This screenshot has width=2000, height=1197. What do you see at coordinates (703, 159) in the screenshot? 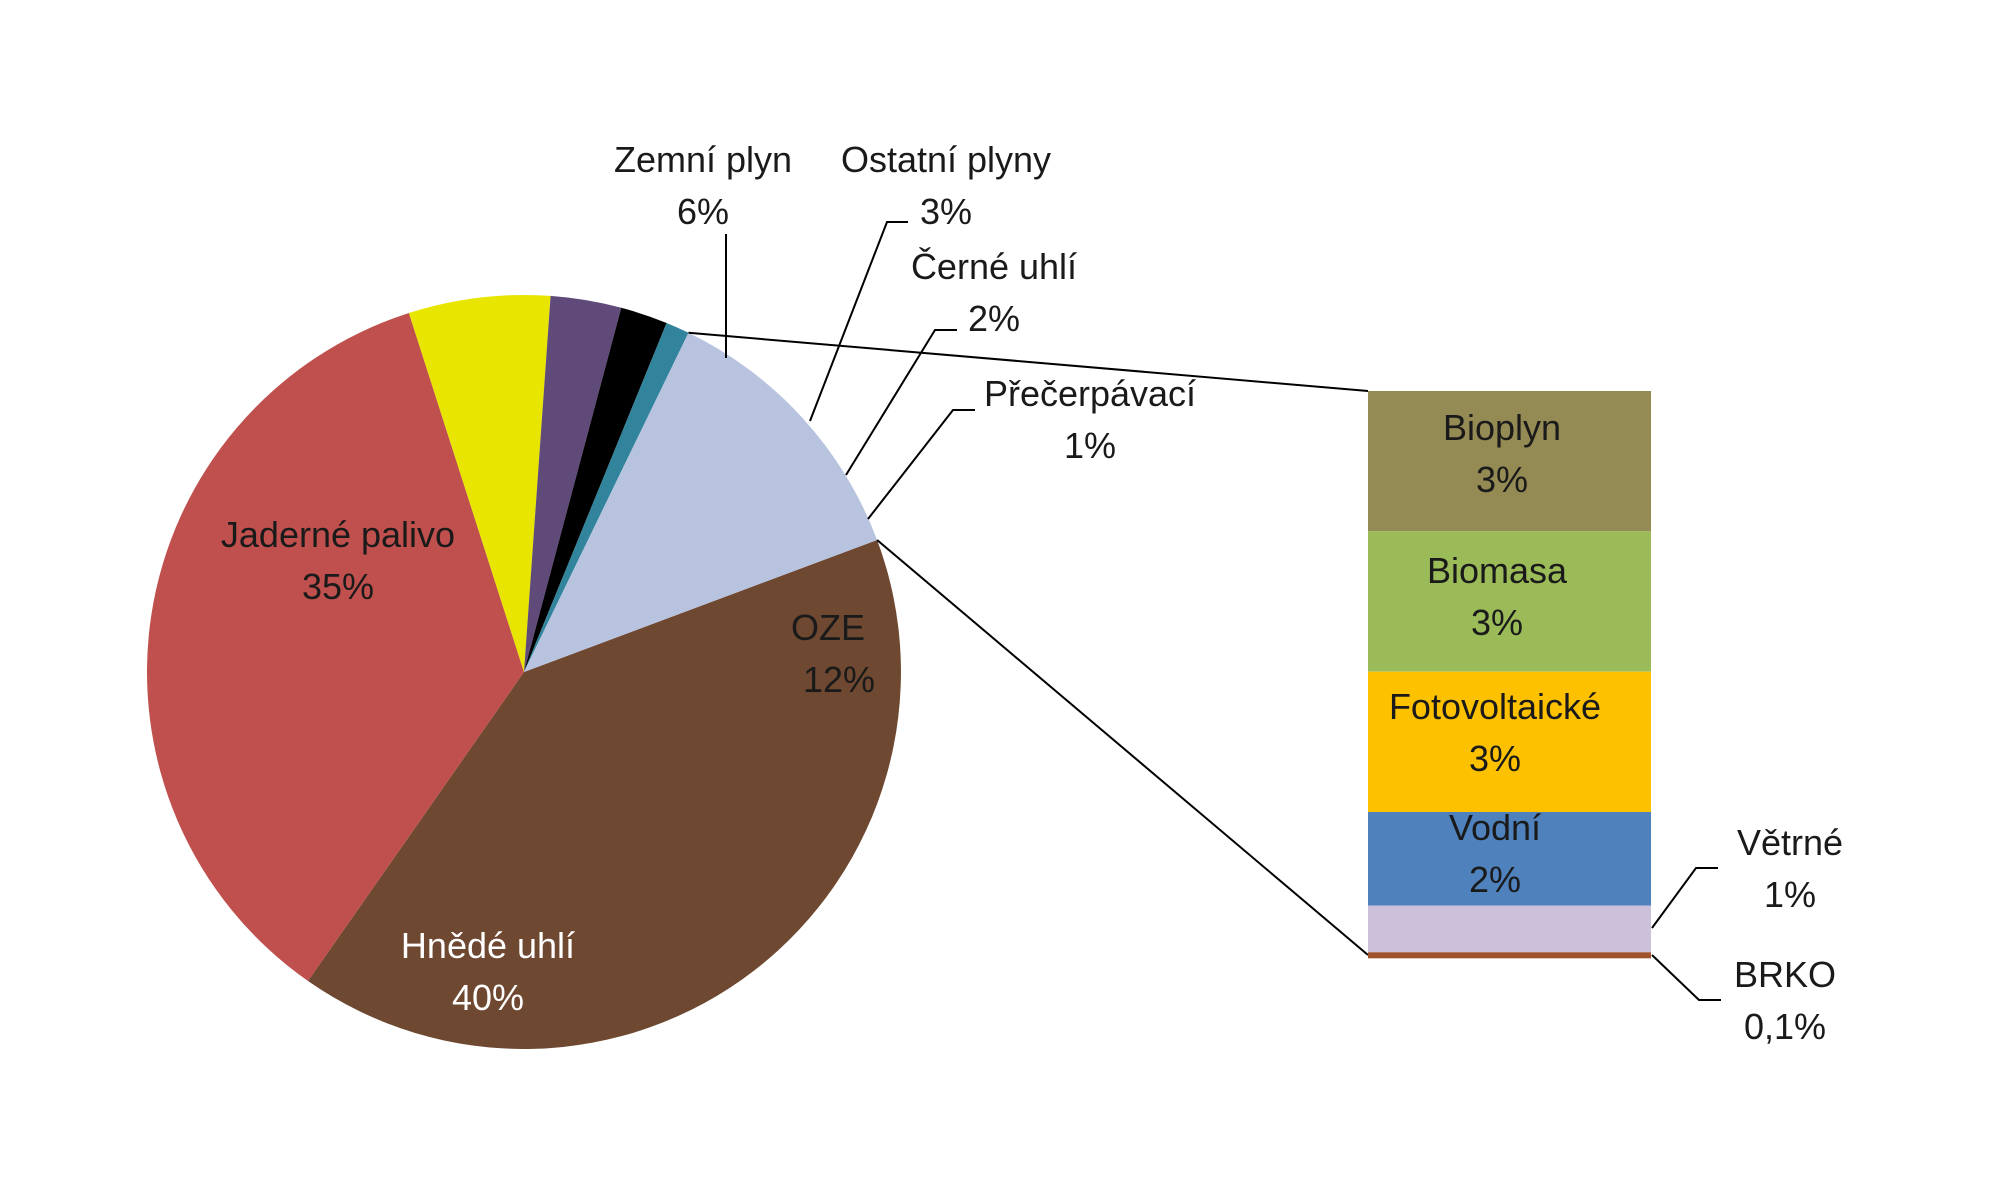
I see `label-zemni-plyn: Zemní plyn` at bounding box center [703, 159].